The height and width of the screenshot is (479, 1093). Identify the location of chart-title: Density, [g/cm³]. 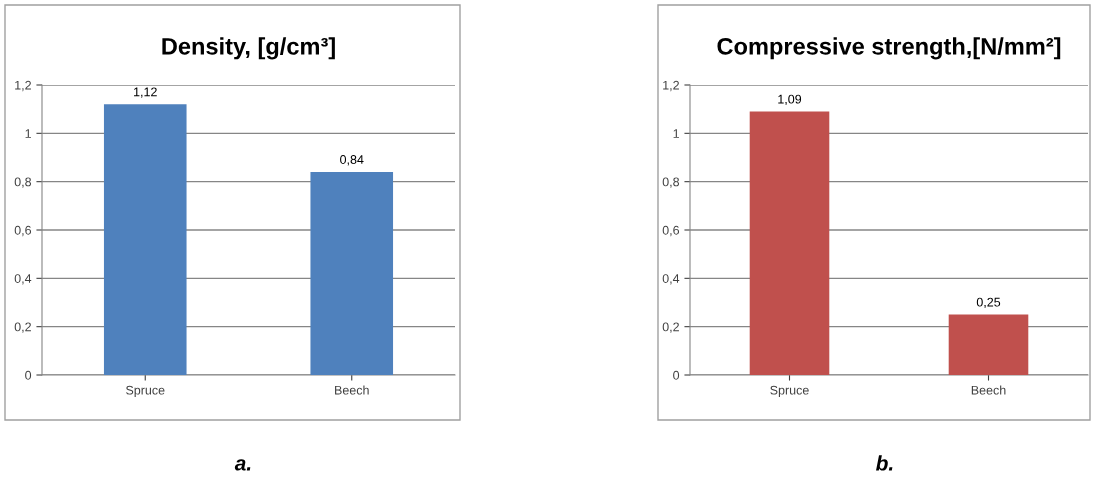
(248, 48).